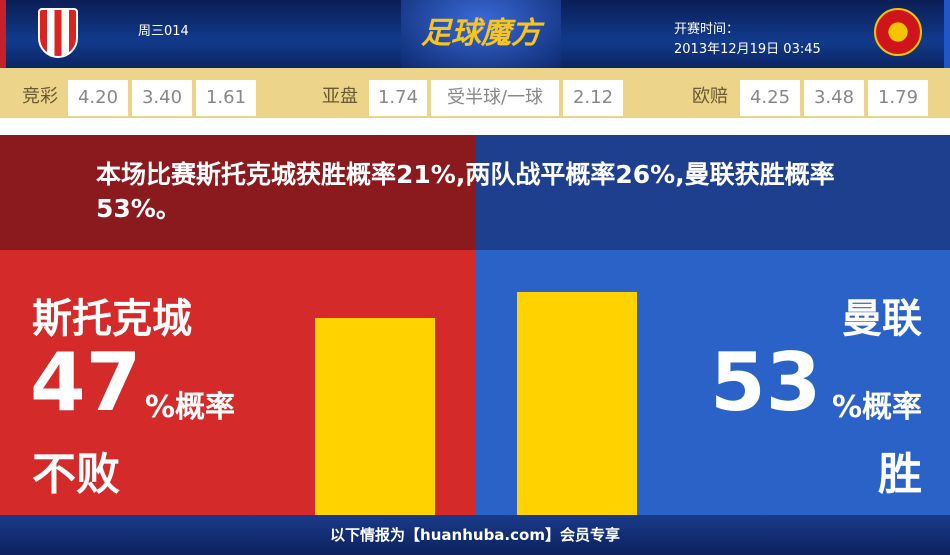 This screenshot has height=555, width=950. Describe the element at coordinates (86, 382) in the screenshot. I see `home-percent: 47` at that location.